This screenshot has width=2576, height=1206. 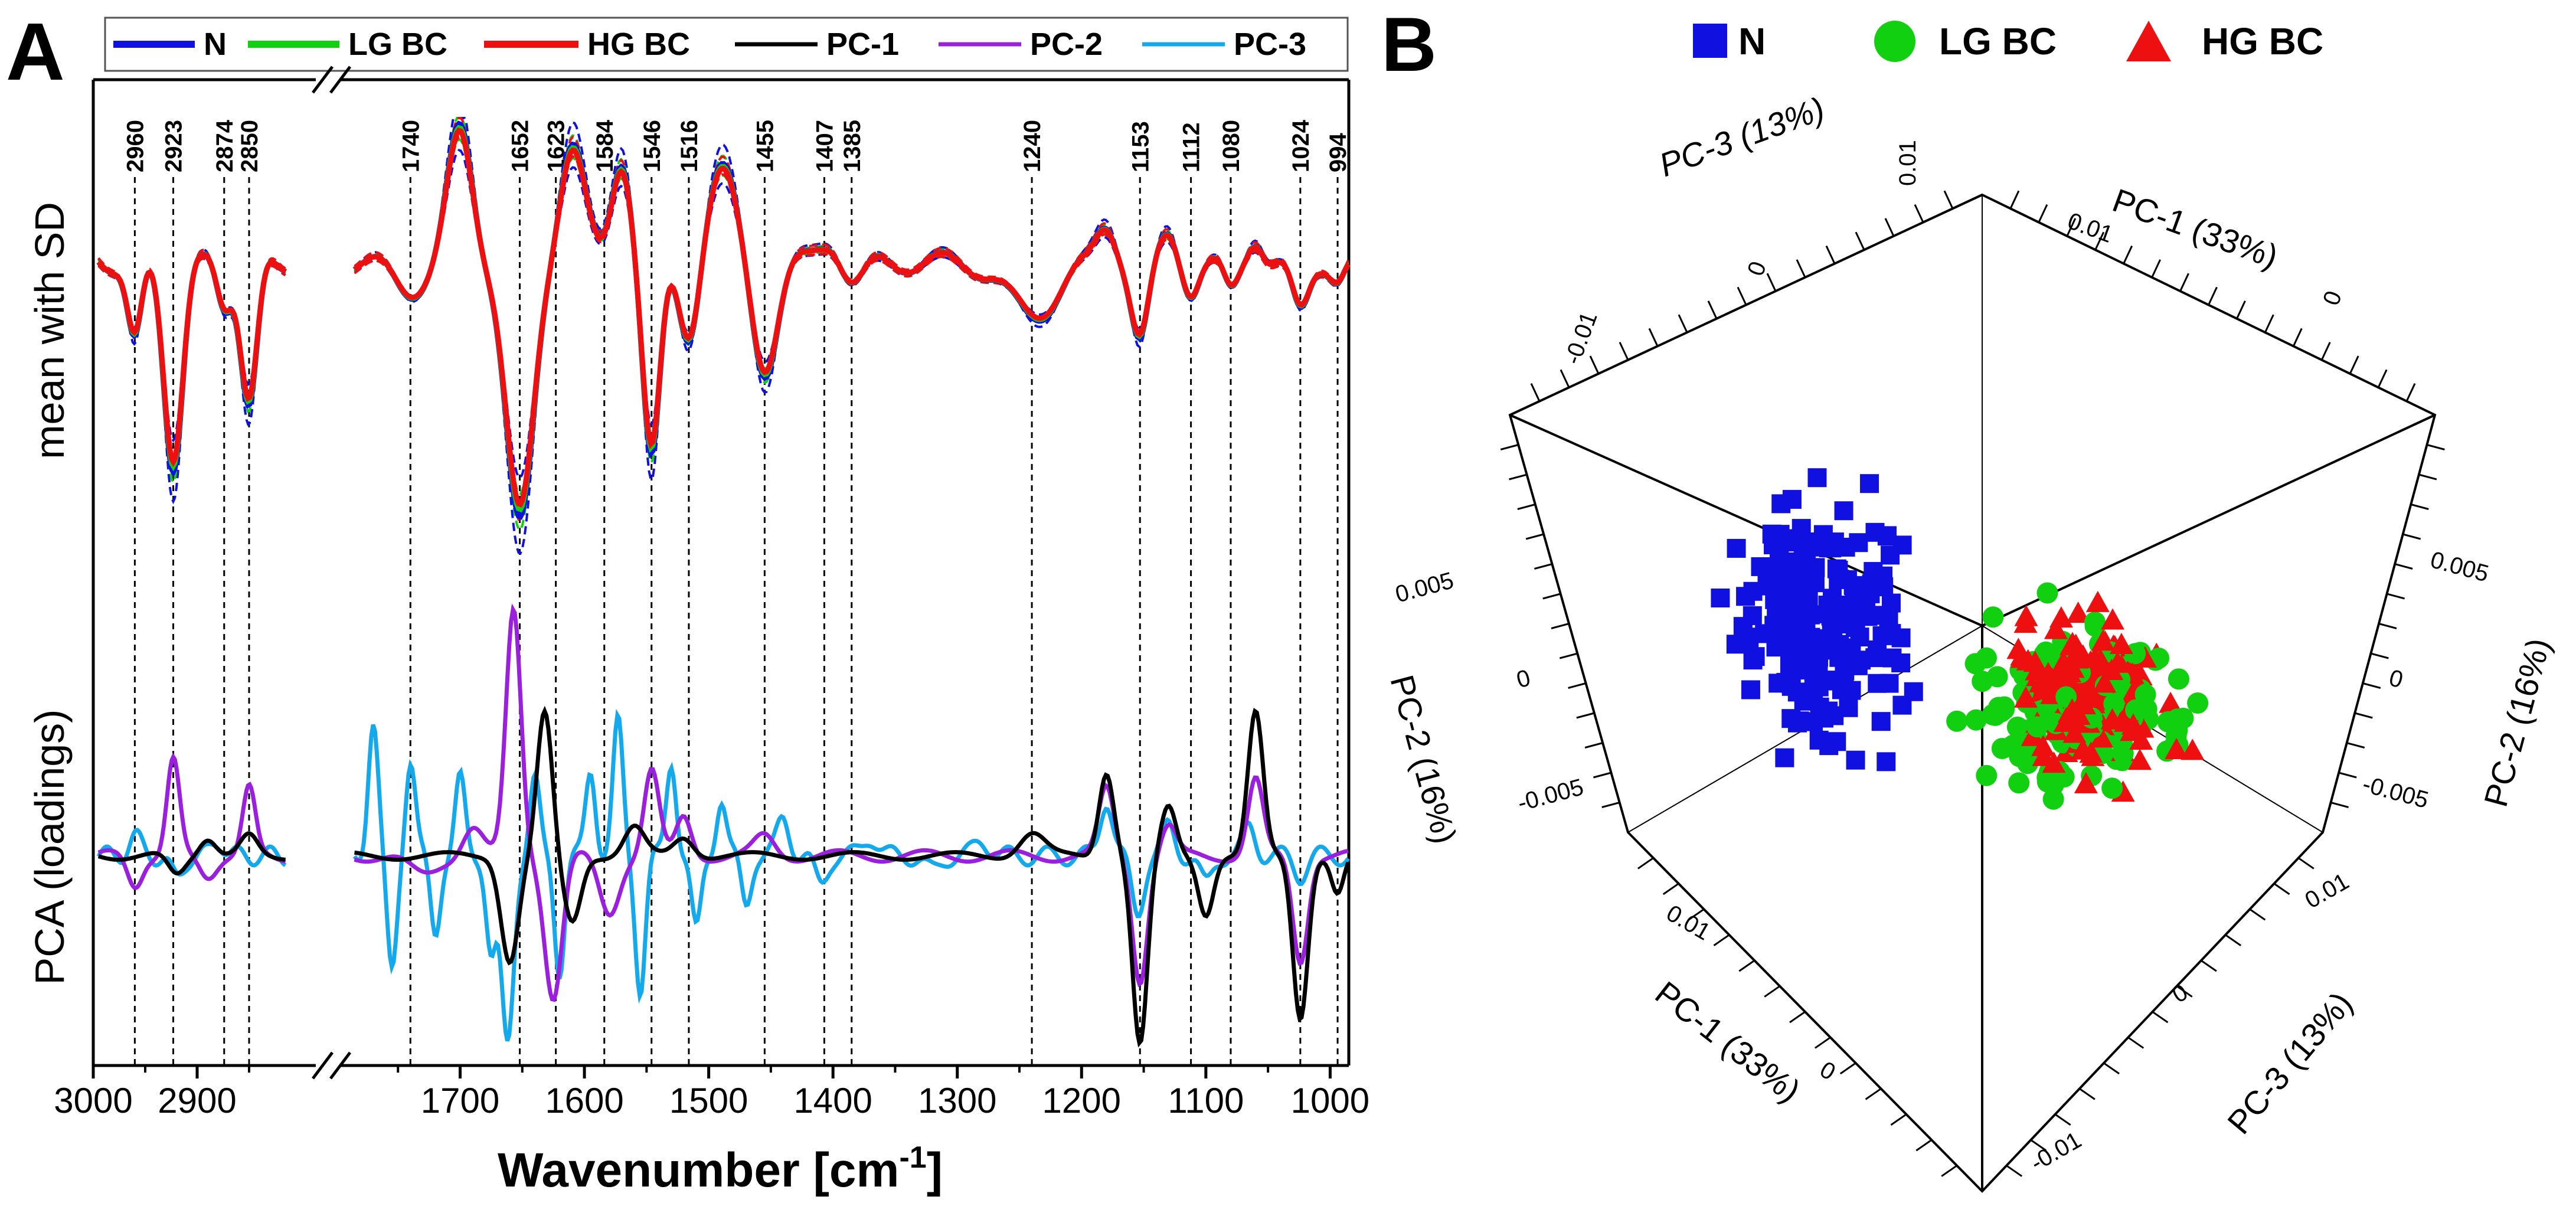 I want to click on tick-pc2-right-0: 0.005, so click(x=2460, y=567).